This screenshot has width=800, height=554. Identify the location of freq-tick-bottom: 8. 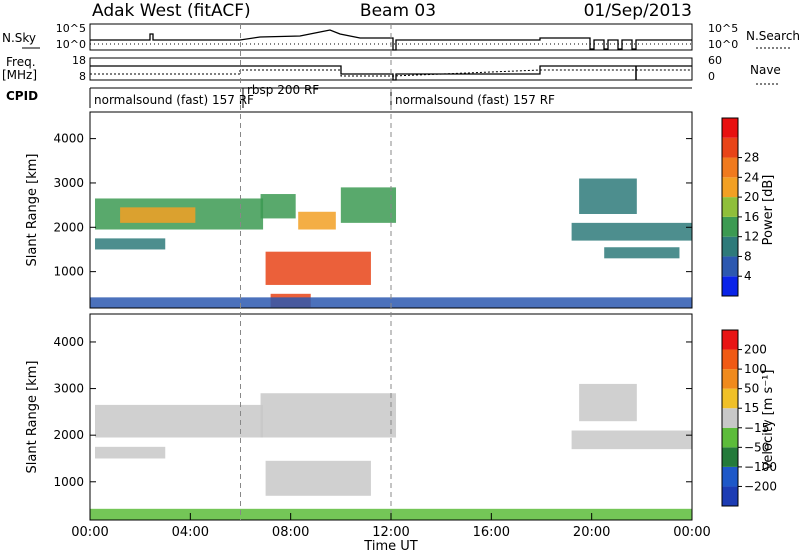
(82, 76).